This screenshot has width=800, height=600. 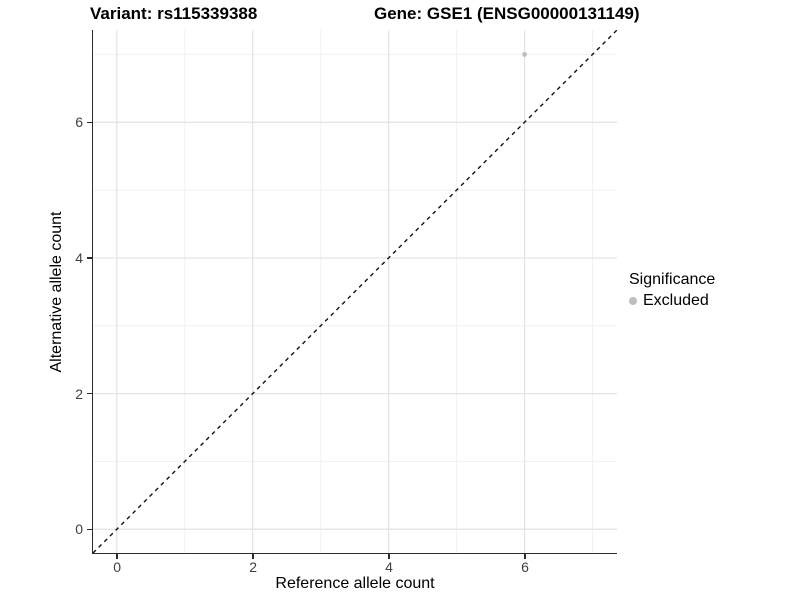 I want to click on x-tick-label: 2, so click(x=253, y=567).